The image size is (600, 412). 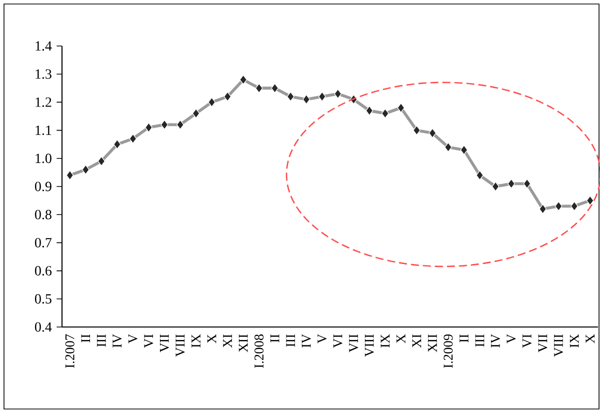 What do you see at coordinates (43, 243) in the screenshot?
I see `y-tick-label: 0.7` at bounding box center [43, 243].